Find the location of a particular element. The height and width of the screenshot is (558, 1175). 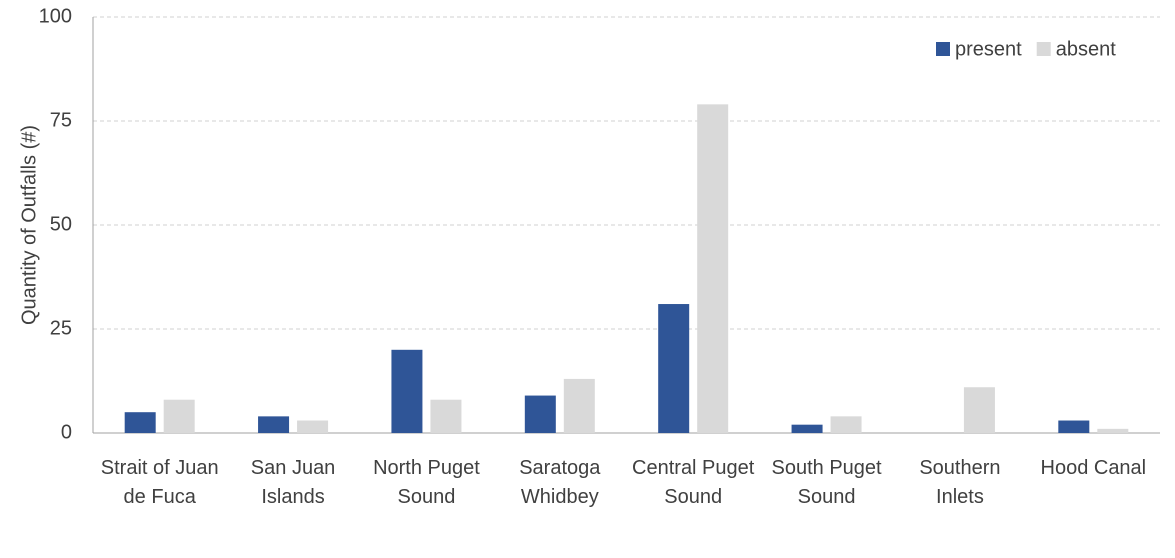

legend-label: absent is located at coordinates (1086, 49).